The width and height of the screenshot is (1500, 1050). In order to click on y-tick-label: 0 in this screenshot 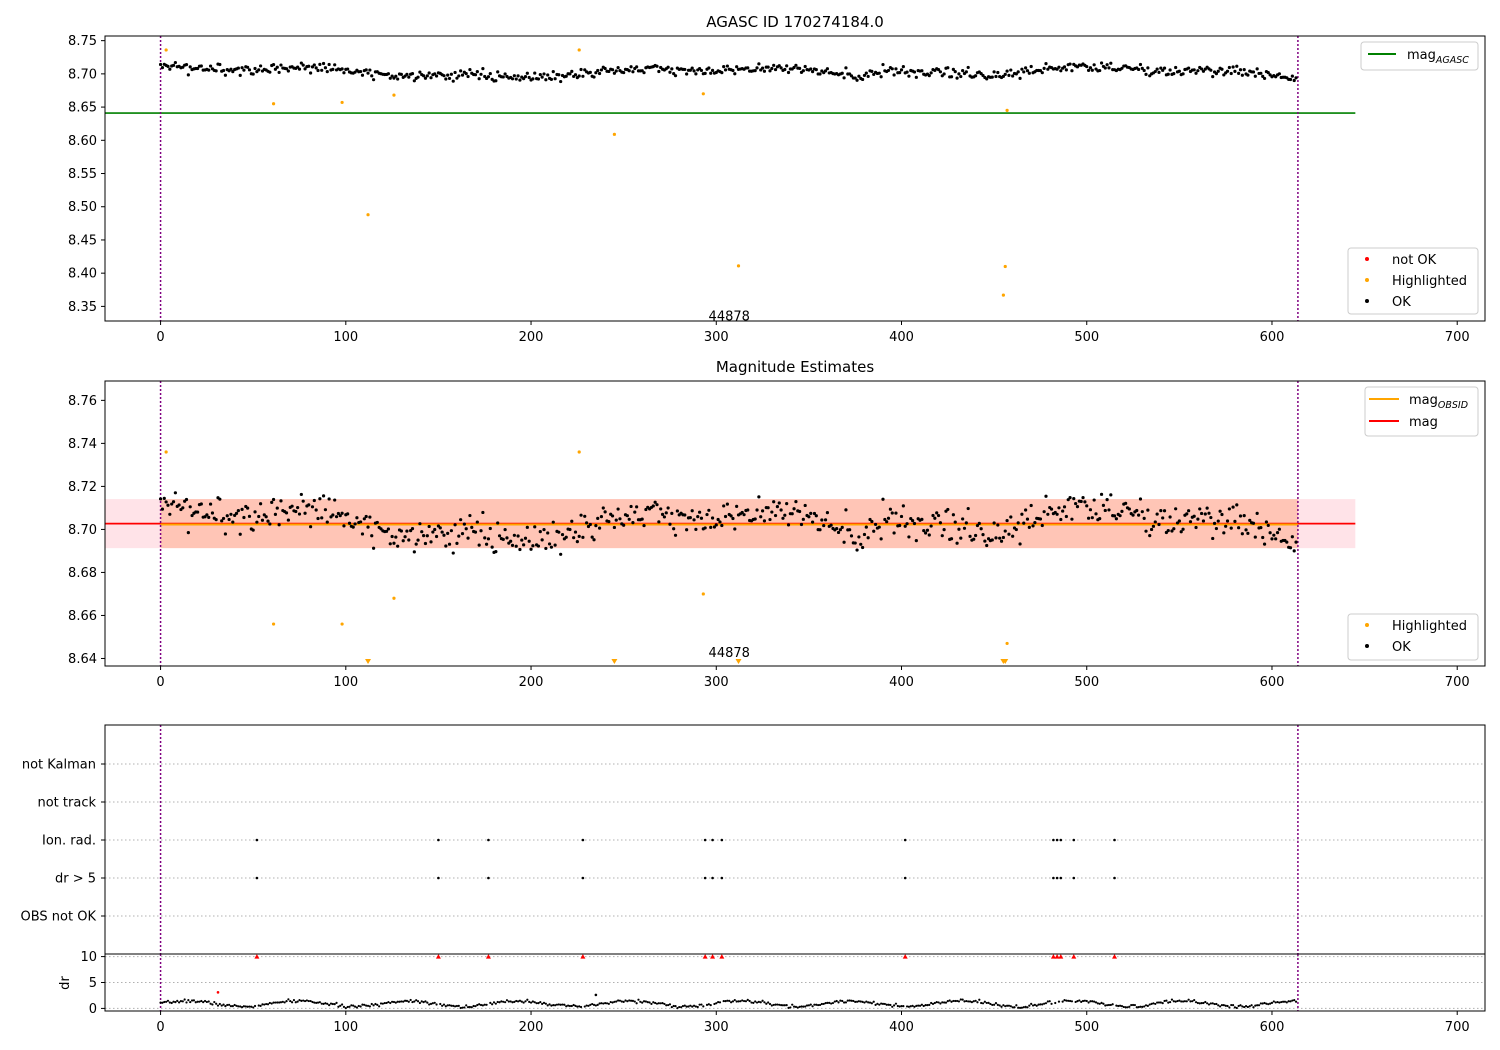, I will do `click(93, 1009)`.